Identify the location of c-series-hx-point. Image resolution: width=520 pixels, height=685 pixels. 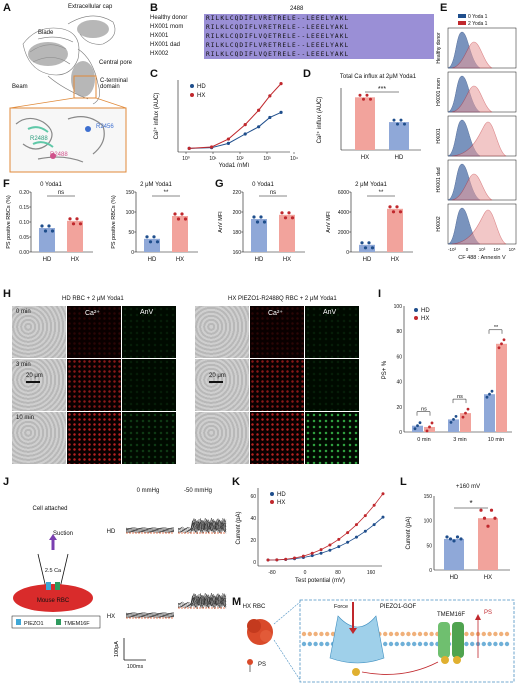
(259, 110).